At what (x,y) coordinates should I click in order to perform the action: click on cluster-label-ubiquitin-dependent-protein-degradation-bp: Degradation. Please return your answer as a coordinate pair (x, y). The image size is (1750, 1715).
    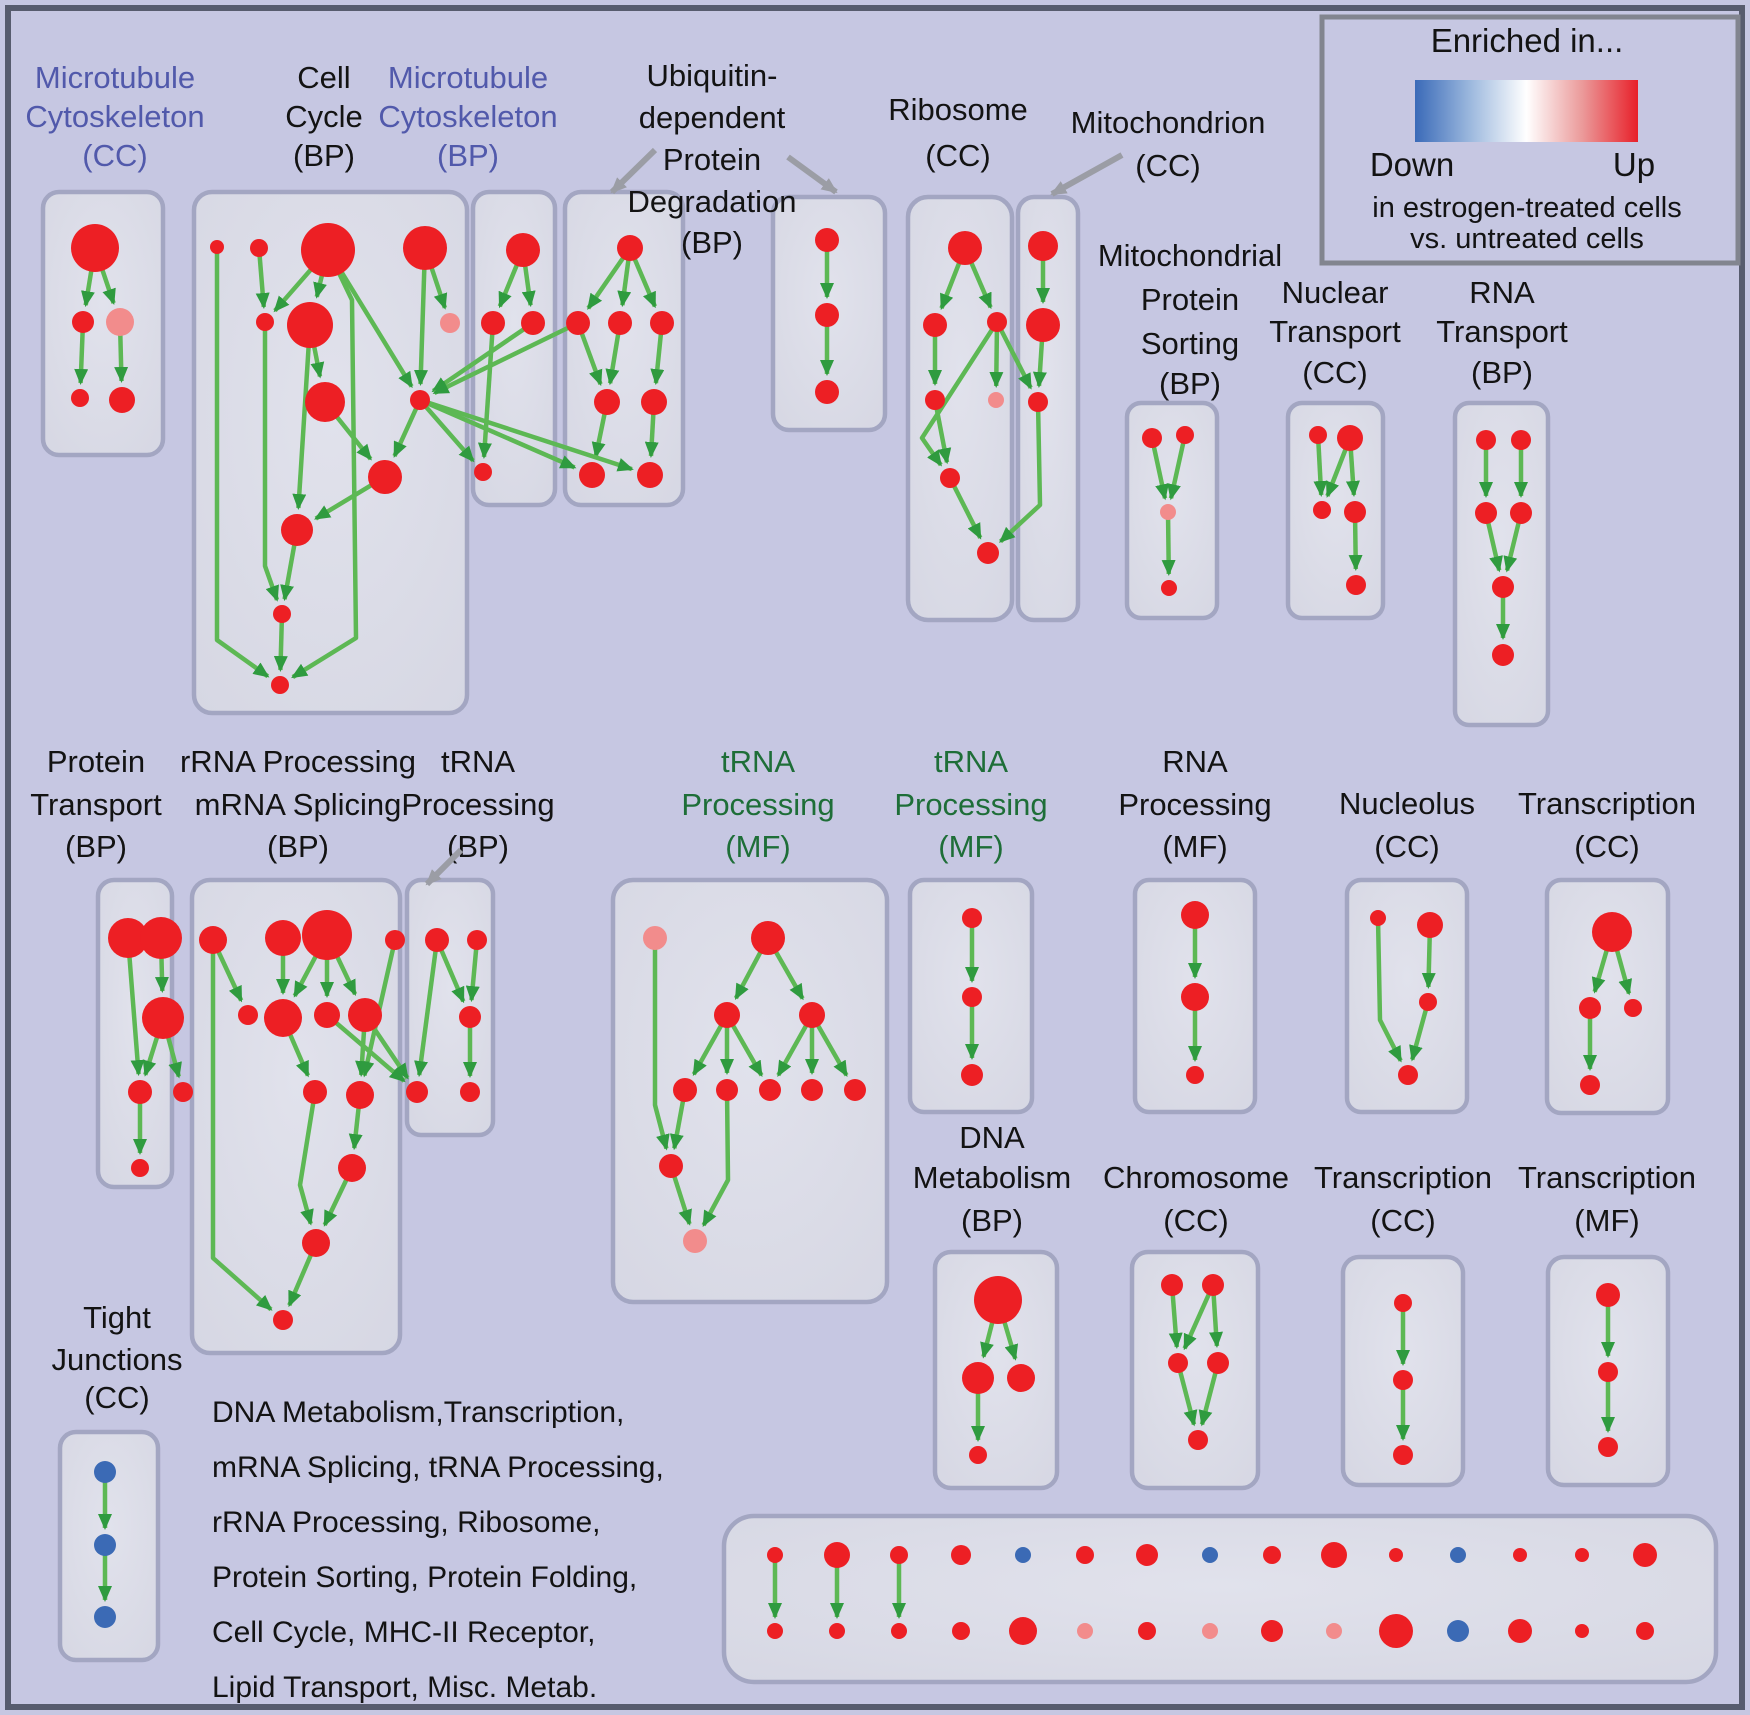
    Looking at the image, I should click on (712, 201).